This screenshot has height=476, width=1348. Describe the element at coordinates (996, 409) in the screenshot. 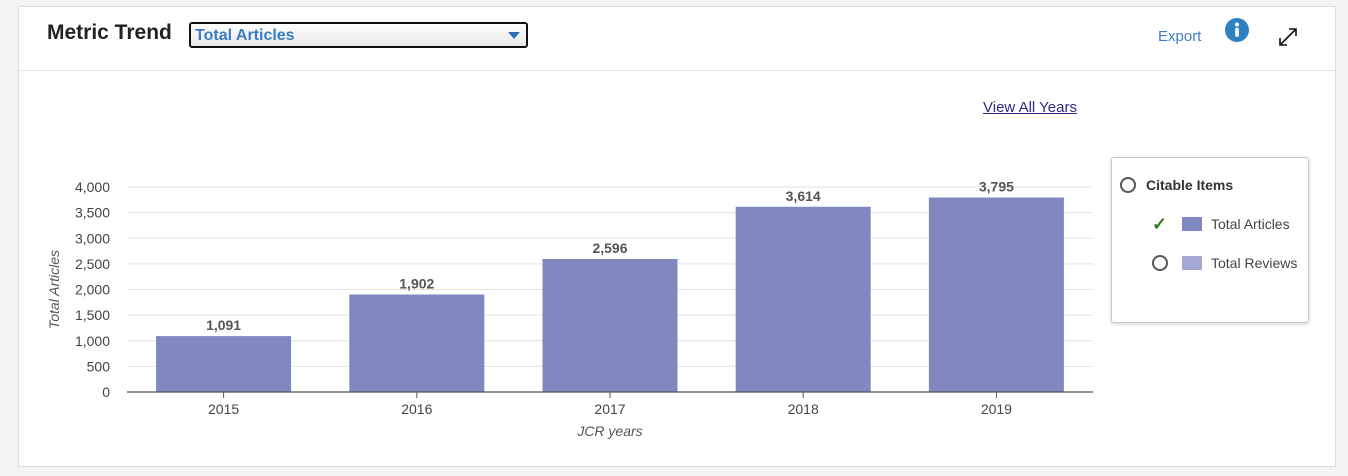

I see `x-tick-label: 2019` at that location.